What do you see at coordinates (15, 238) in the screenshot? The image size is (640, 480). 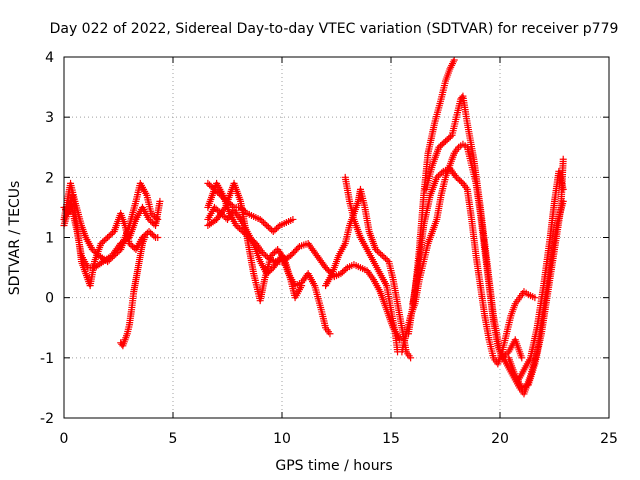 I see `y-axis-label: SDTVAR / TECUs` at bounding box center [15, 238].